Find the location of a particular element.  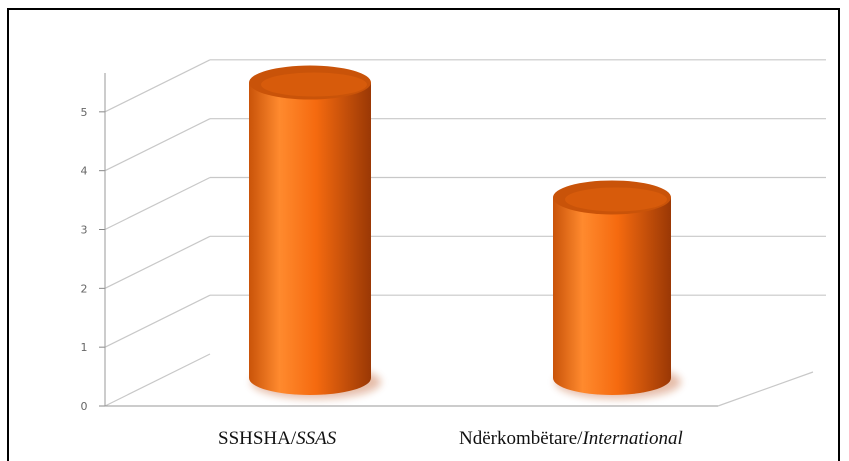

y-tick-label: 1 is located at coordinates (84, 347).